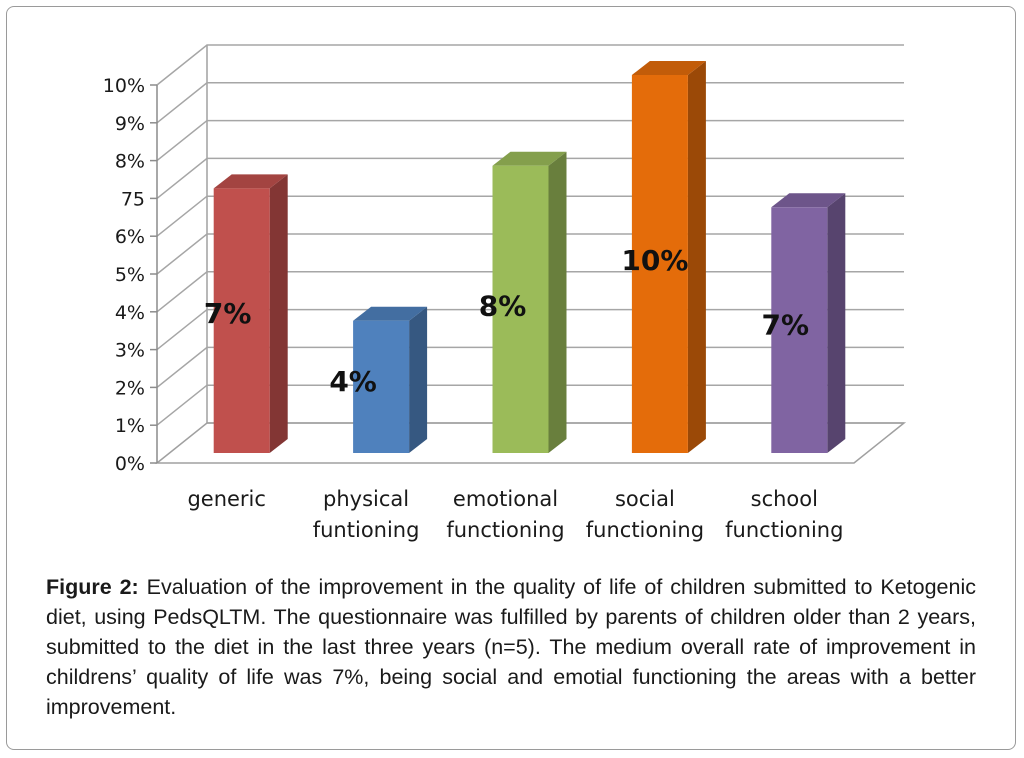 The height and width of the screenshot is (758, 1024). What do you see at coordinates (130, 426) in the screenshot?
I see `y-tick-label: 1%` at bounding box center [130, 426].